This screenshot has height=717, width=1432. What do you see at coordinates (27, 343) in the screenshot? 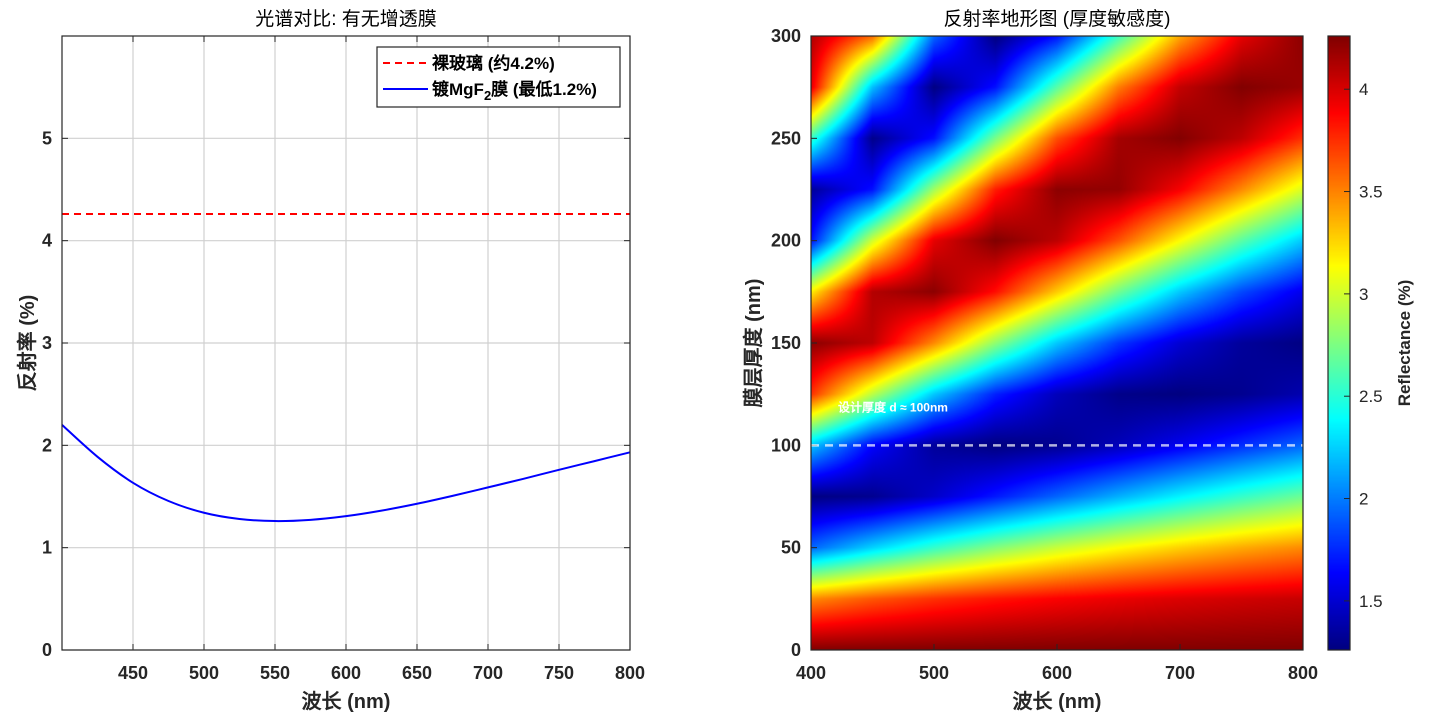
I see `y-axis-label: 反射率 (%)` at bounding box center [27, 343].